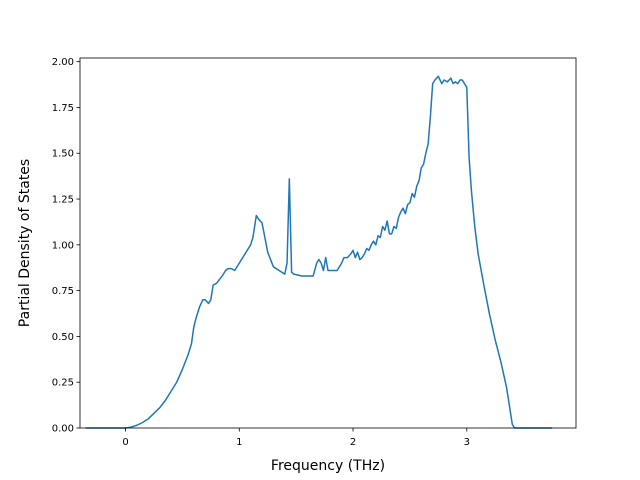  What do you see at coordinates (63, 108) in the screenshot?
I see `y-tick-label: 1.75` at bounding box center [63, 108].